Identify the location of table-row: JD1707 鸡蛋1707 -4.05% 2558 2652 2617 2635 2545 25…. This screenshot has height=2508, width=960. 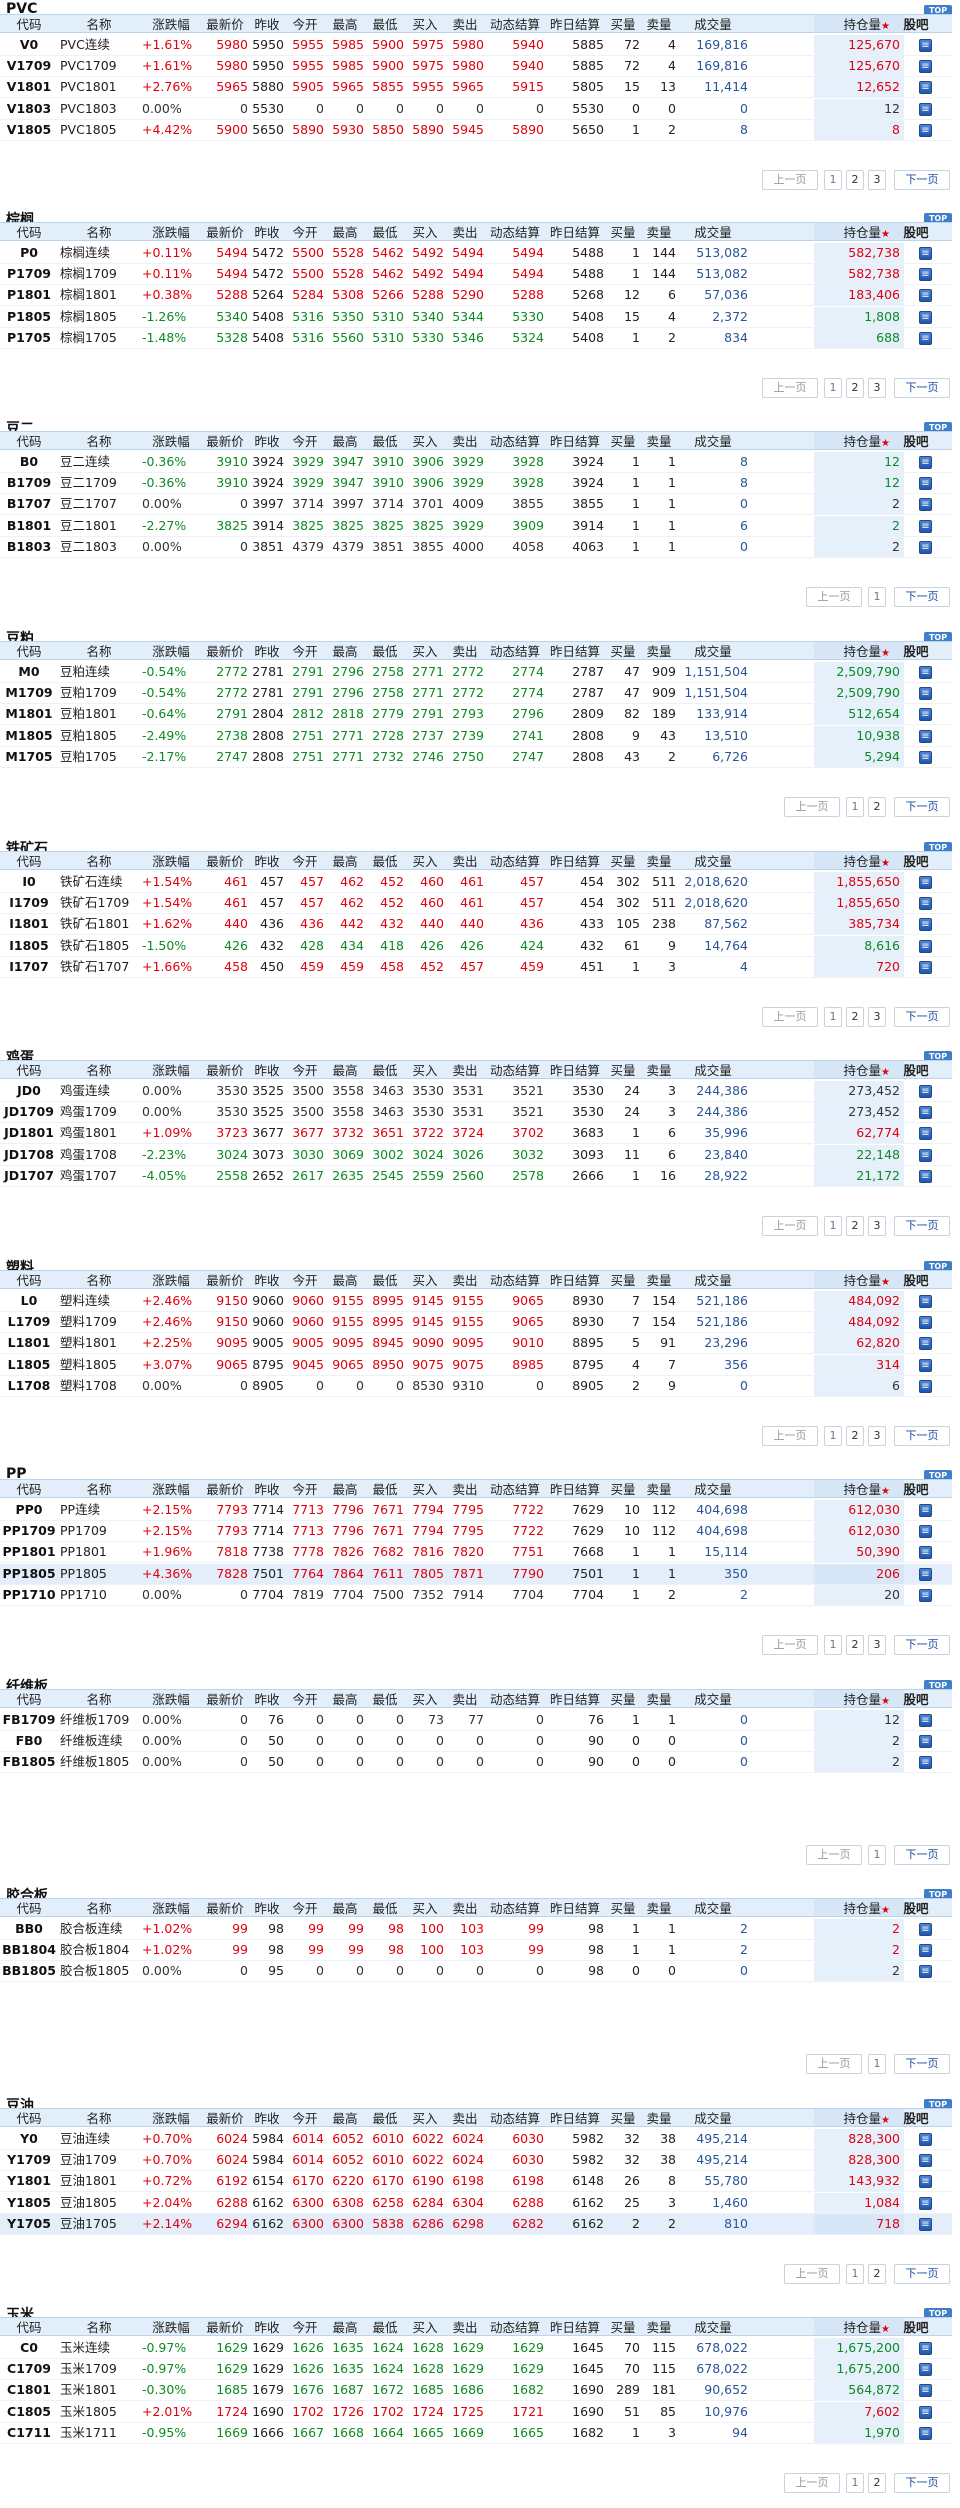
(476, 1176).